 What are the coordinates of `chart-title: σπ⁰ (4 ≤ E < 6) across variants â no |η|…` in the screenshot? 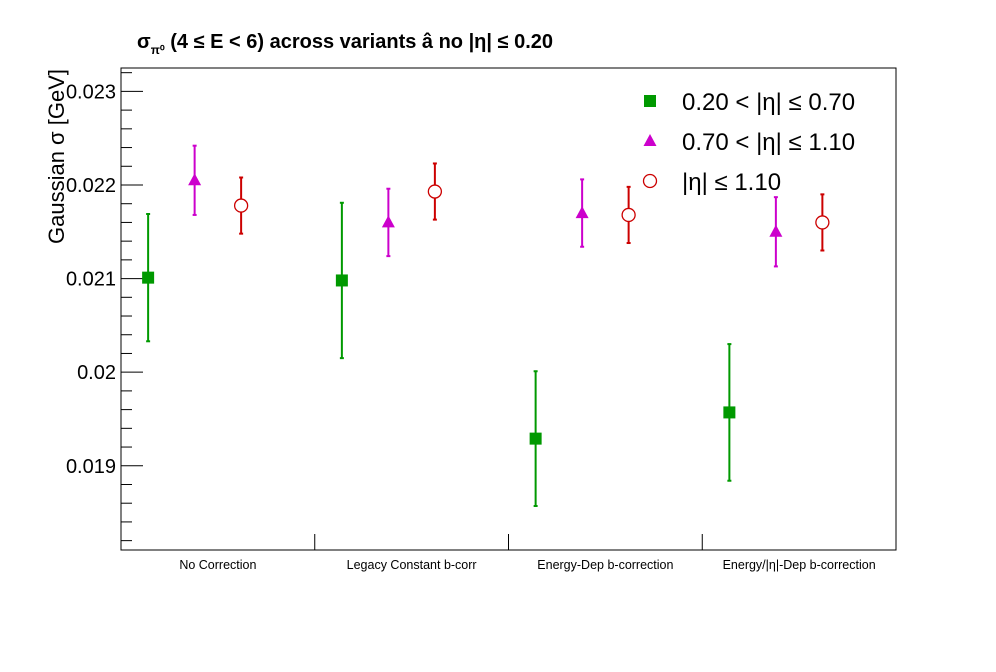 It's located at (345, 44).